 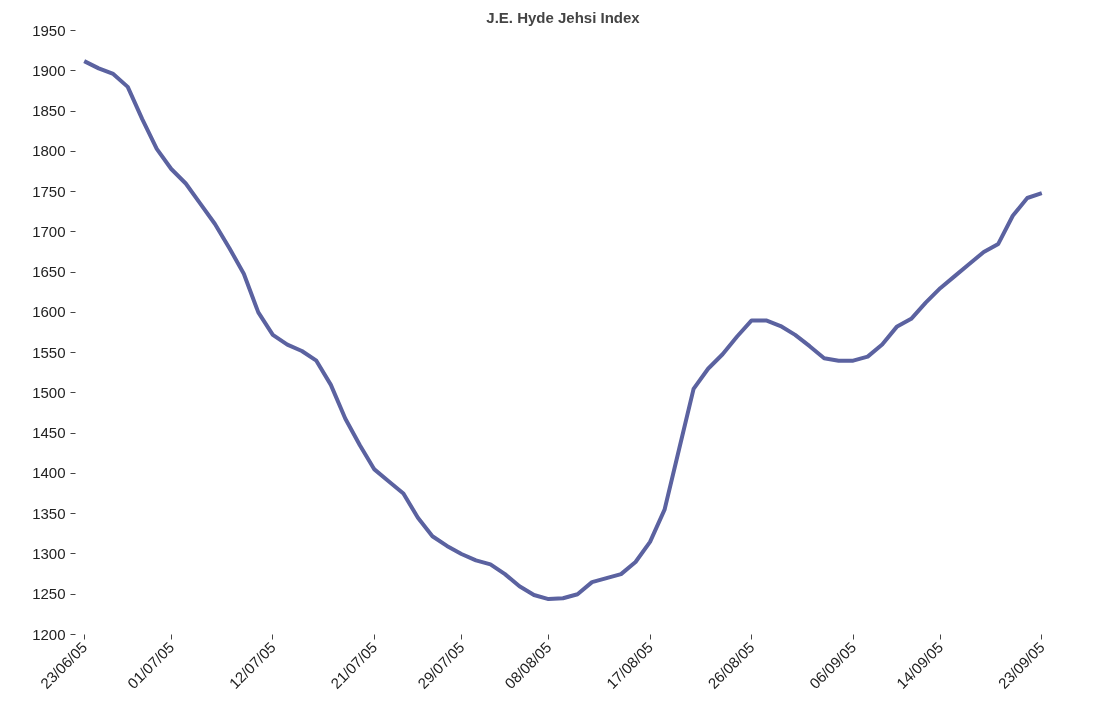 I want to click on y-tick-label: 1850, so click(x=49, y=111).